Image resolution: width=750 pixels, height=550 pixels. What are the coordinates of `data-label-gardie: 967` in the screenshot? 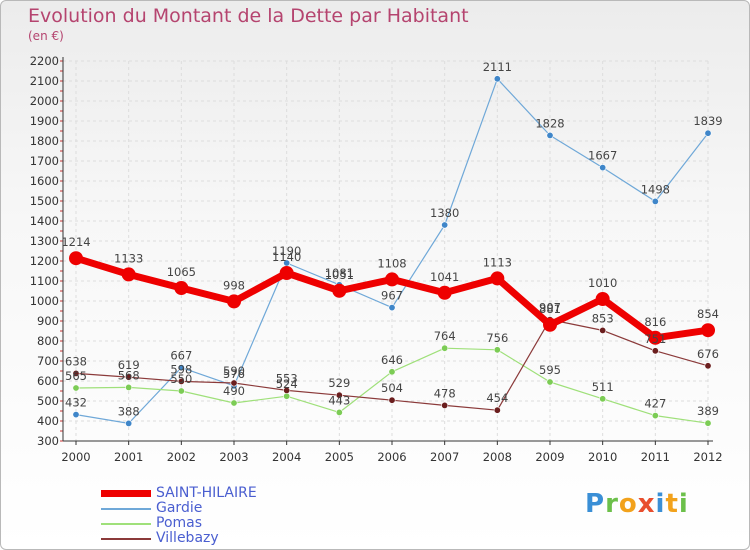 It's located at (392, 296).